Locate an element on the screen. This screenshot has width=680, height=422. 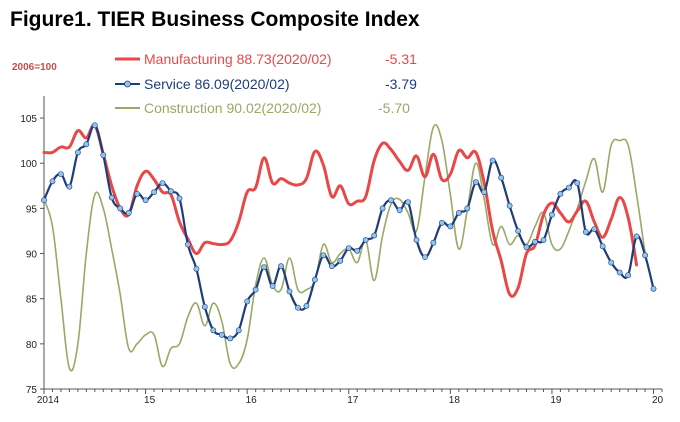
x-tick-label: 19 is located at coordinates (556, 400).